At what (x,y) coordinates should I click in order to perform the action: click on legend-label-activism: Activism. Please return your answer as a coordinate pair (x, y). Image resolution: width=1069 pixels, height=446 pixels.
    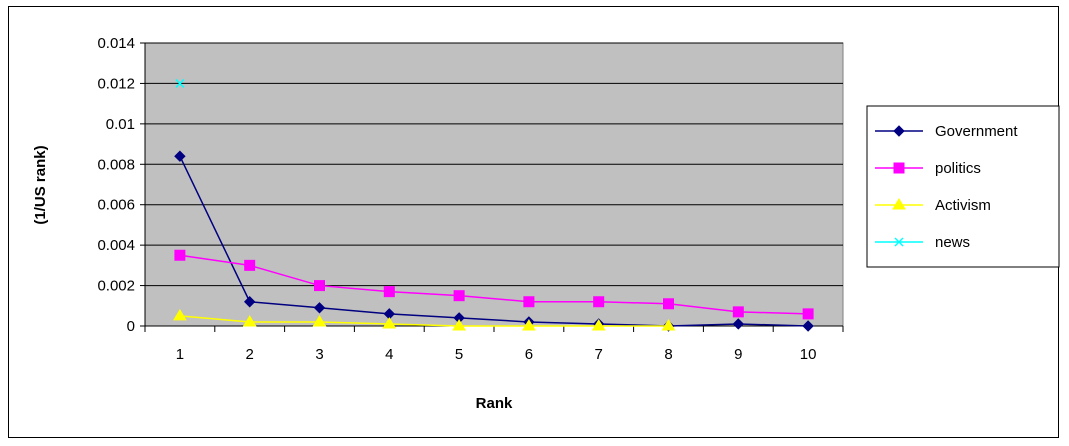
    Looking at the image, I should click on (963, 205).